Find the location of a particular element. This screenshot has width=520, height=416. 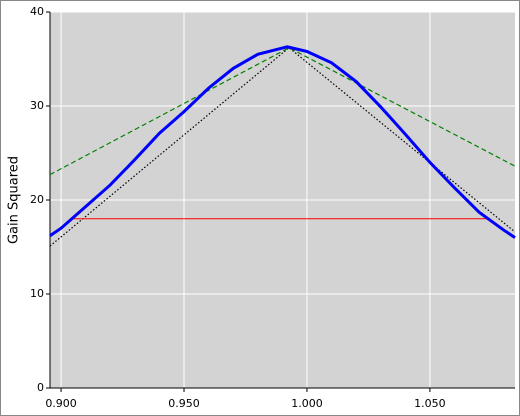

x-tick-label: 0.950 is located at coordinates (184, 403).